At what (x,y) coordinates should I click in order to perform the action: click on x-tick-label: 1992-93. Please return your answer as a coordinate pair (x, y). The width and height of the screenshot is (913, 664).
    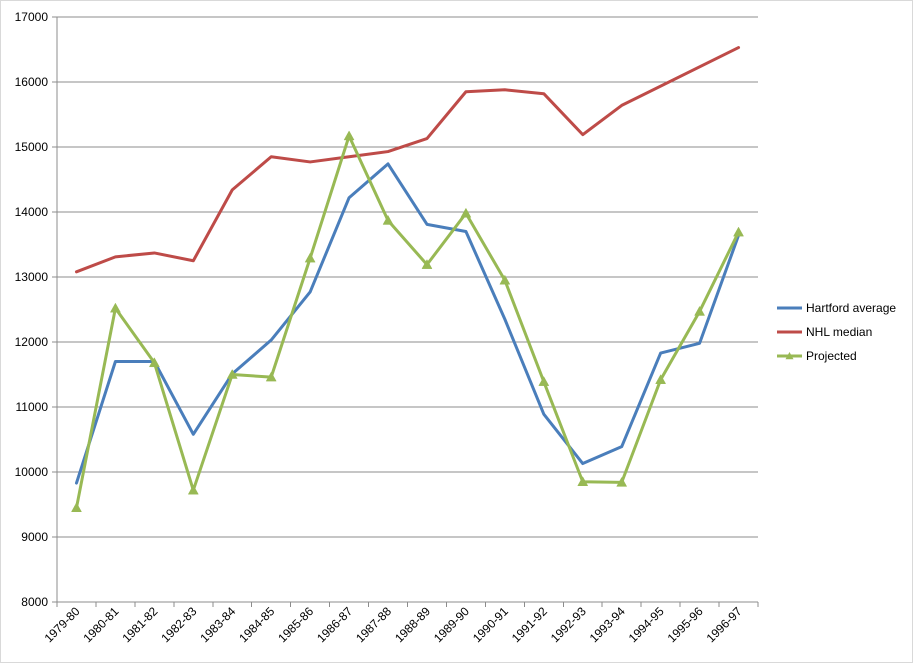
    Looking at the image, I should click on (568, 624).